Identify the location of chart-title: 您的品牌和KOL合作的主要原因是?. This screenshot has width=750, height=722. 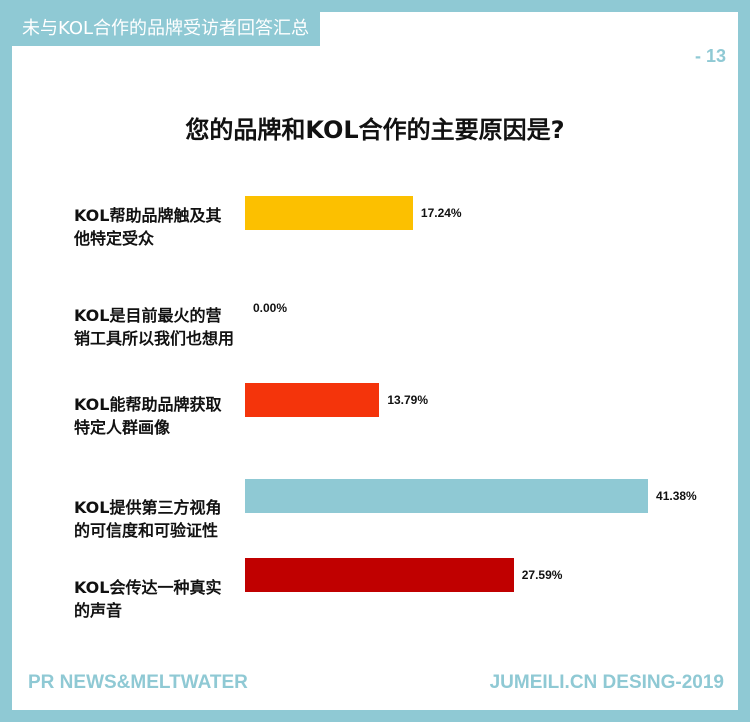
(375, 130).